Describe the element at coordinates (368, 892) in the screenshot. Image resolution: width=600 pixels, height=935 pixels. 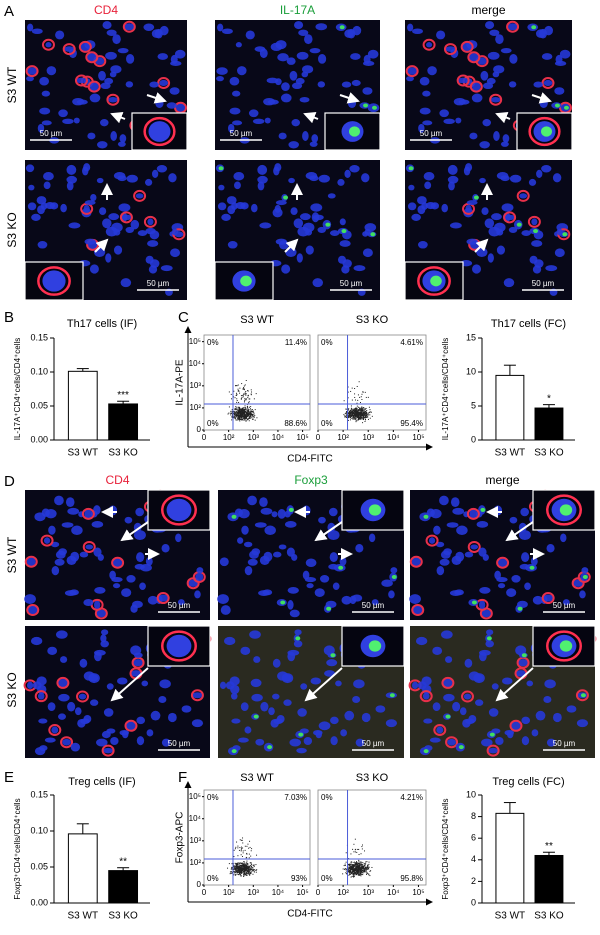
I see `x-tick-label: 10³` at that location.